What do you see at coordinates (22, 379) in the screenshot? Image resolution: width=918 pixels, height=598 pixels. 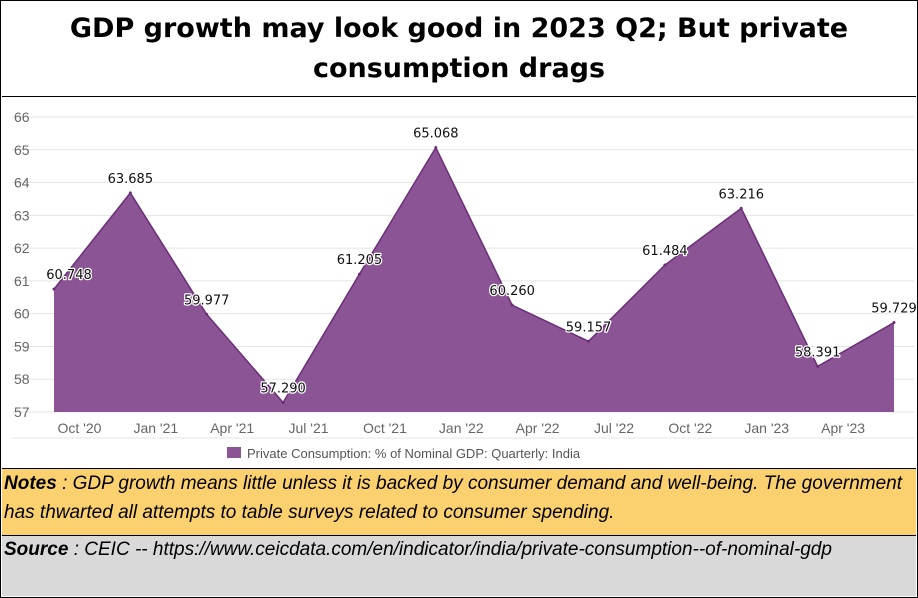 I see `y-tick-label: 58` at bounding box center [22, 379].